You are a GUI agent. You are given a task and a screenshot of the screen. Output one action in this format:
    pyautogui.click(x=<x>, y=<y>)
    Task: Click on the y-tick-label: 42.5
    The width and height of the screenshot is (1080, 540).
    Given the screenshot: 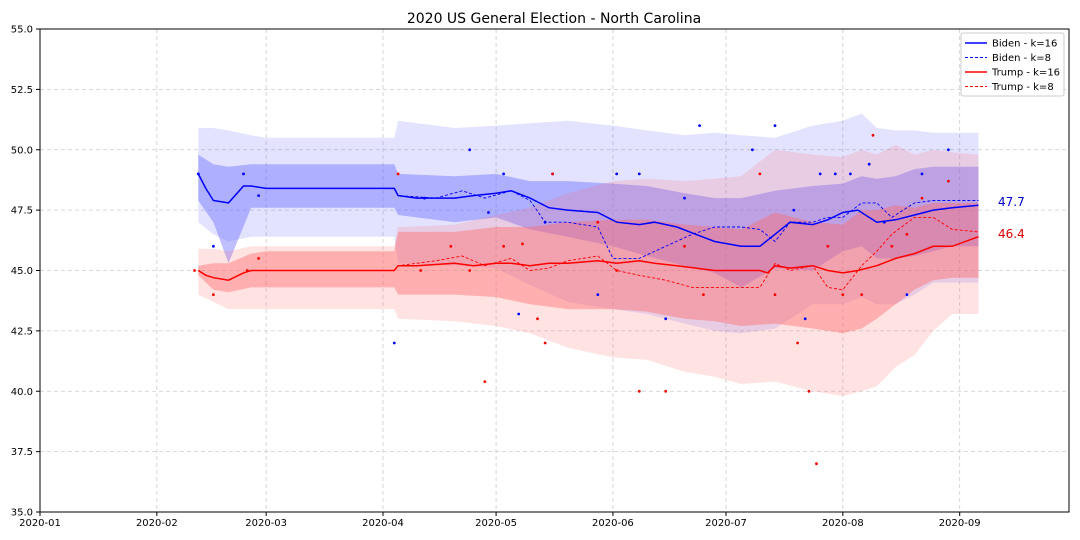 What is the action you would take?
    pyautogui.click(x=22, y=331)
    